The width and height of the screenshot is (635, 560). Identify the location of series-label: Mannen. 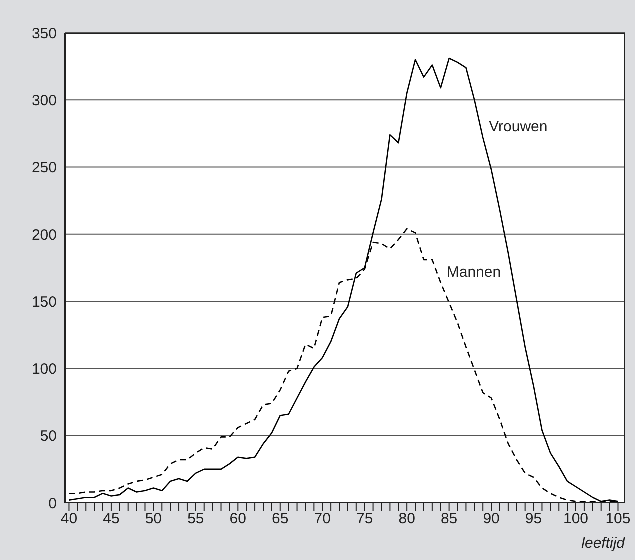
(474, 272).